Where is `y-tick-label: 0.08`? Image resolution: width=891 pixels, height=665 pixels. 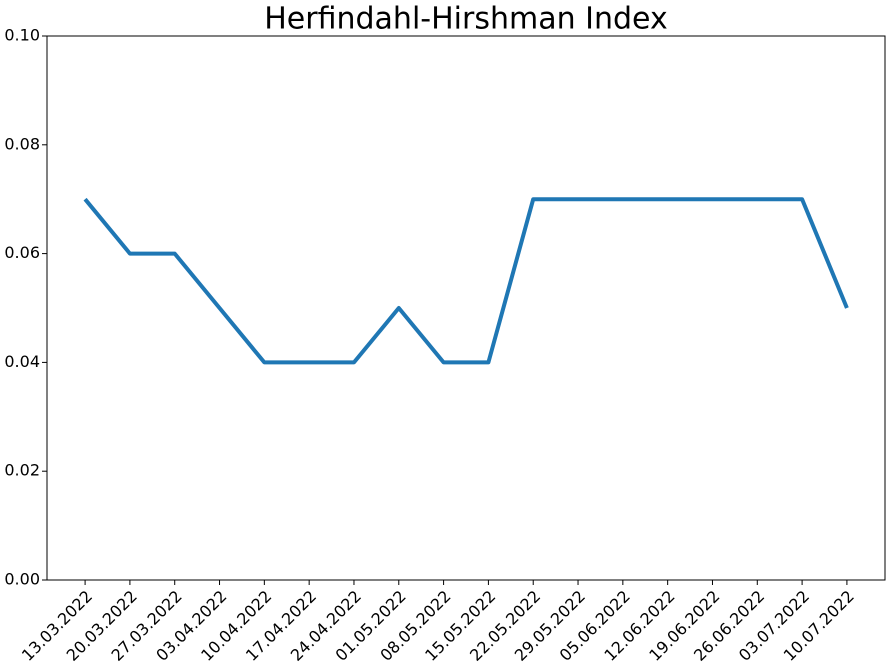 y-tick-label: 0.08 is located at coordinates (22, 143).